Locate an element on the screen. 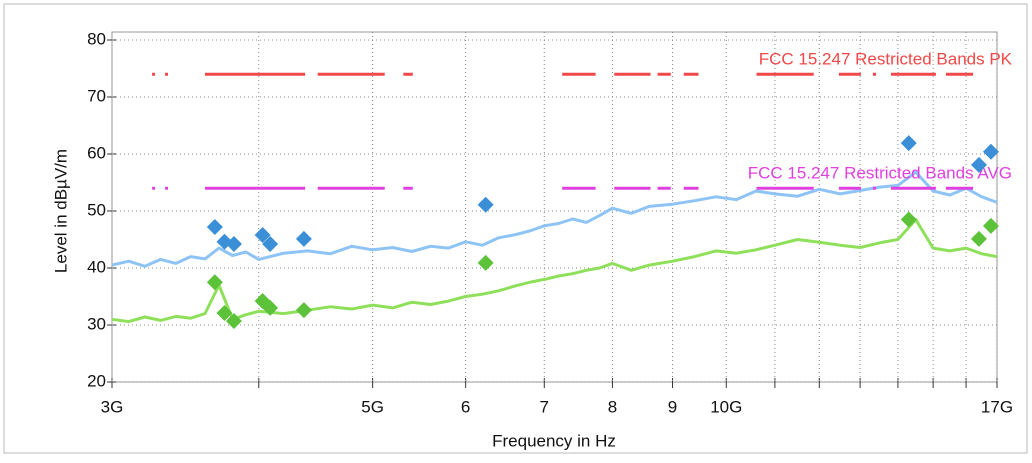 This screenshot has height=463, width=1032. y-tick-label: 50 is located at coordinates (96, 209).